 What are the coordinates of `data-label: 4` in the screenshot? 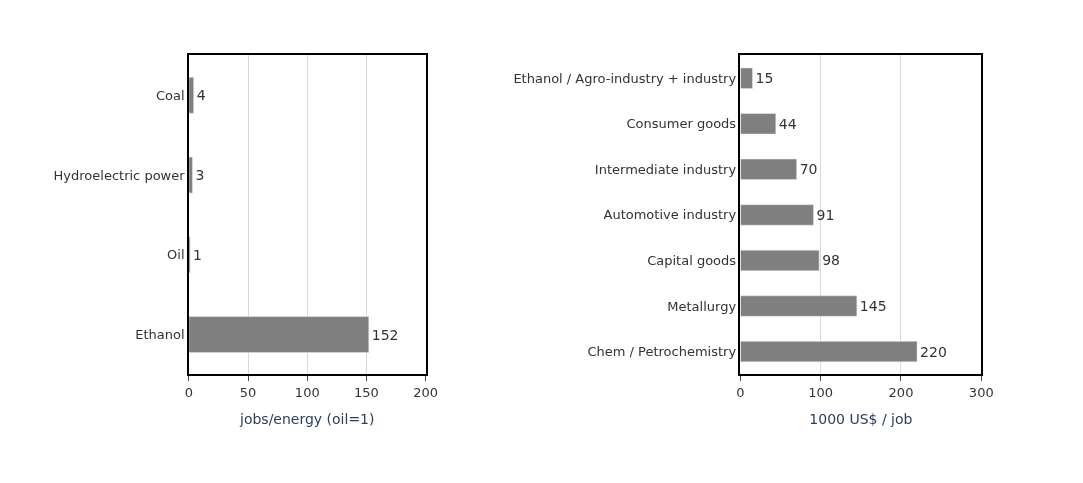 It's located at (201, 95).